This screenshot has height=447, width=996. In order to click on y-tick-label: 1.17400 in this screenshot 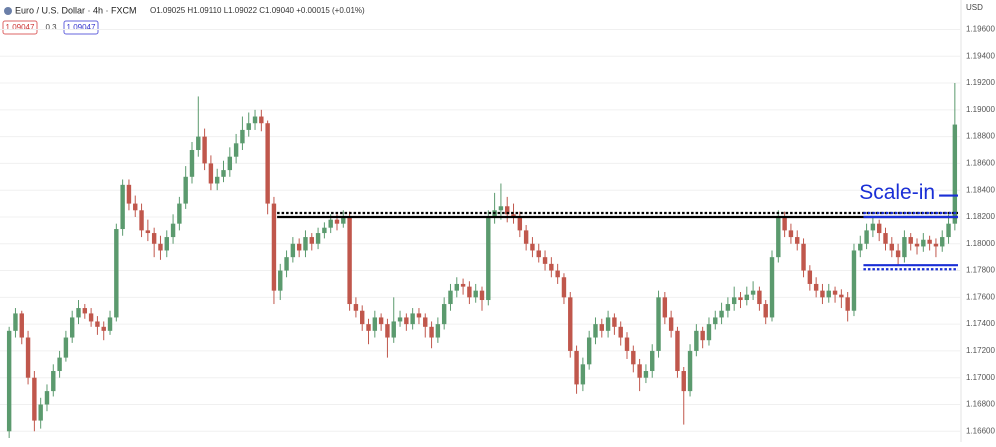, I will do `click(980, 323)`.